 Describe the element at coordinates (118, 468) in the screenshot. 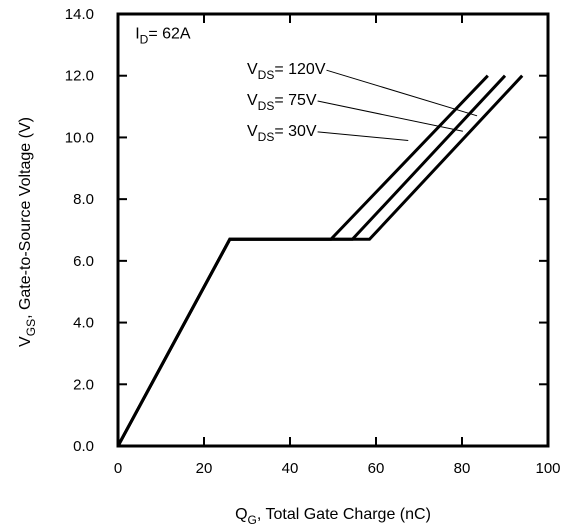

I see `x-tick-label-0: 0` at that location.